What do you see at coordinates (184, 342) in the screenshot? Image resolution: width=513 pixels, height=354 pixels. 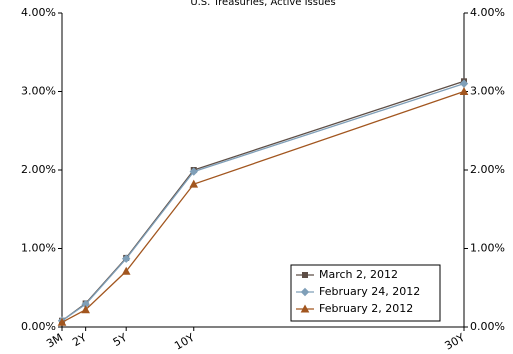 I see `x-tick-label: 10Y` at bounding box center [184, 342].